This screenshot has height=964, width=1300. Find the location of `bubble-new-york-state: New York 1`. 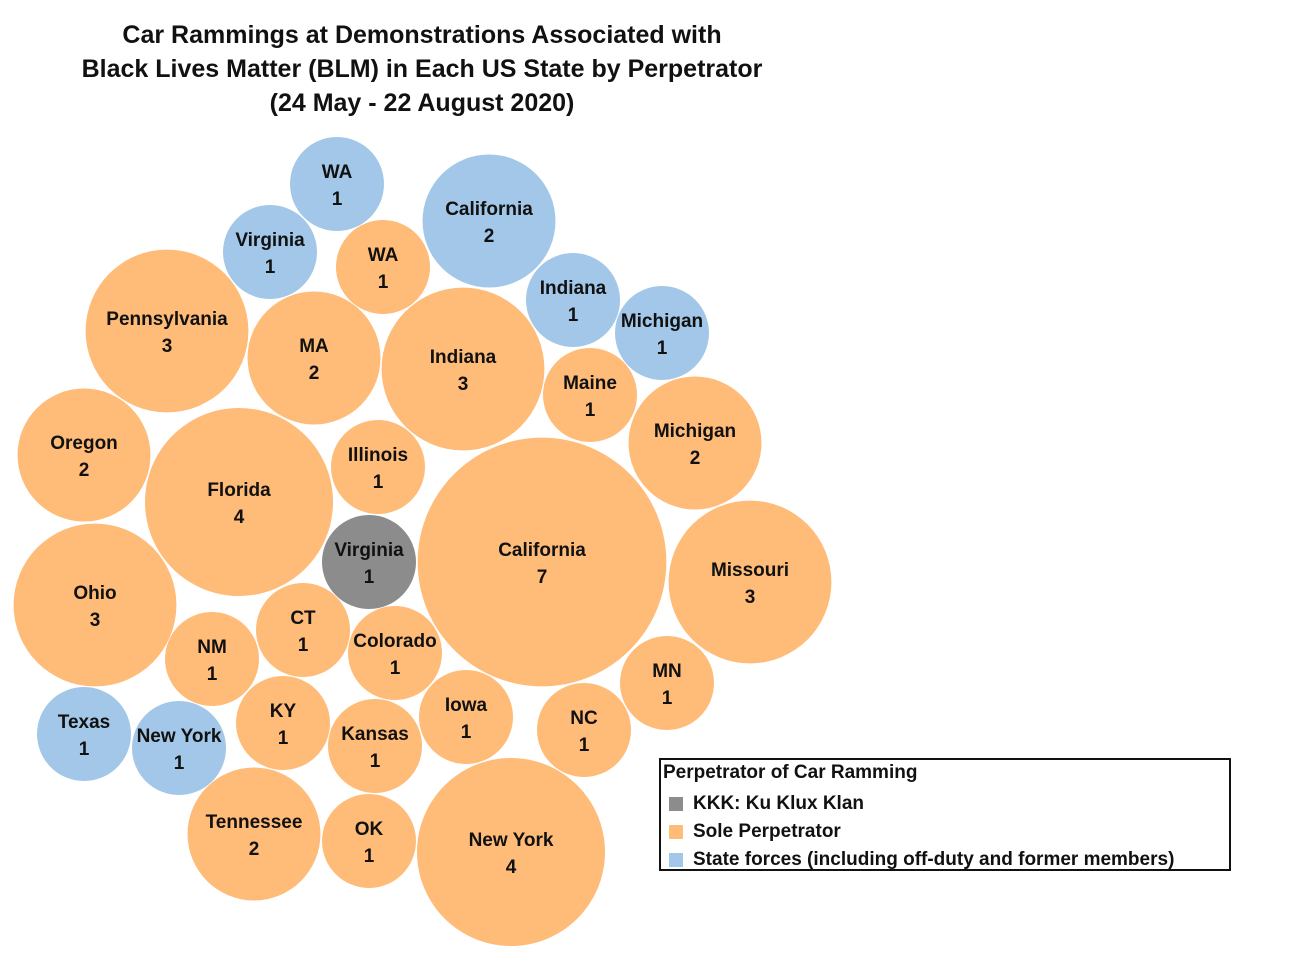

bubble-new-york-state: New York 1 is located at coordinates (179, 748).